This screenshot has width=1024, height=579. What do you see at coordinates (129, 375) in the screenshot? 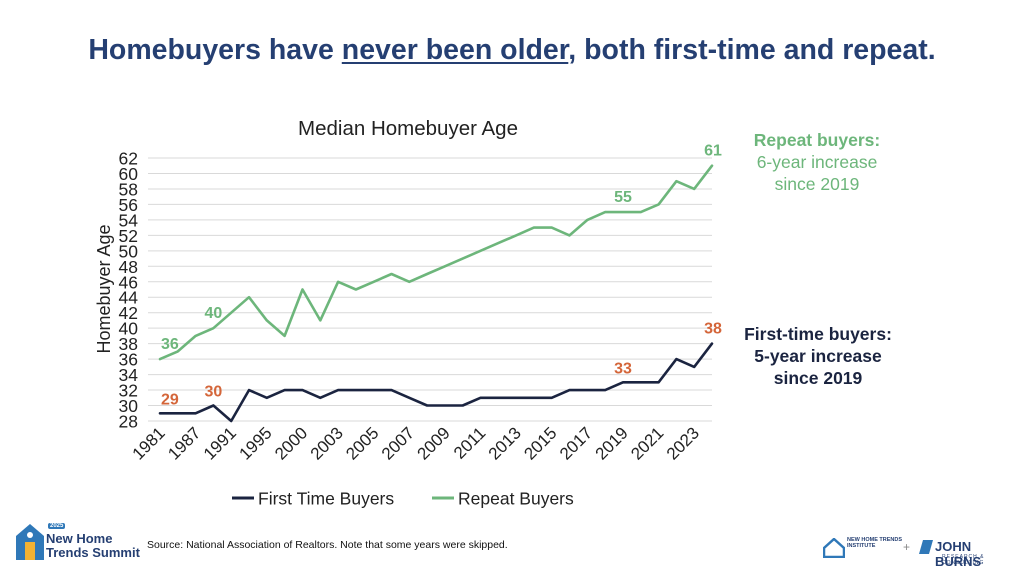
I see `y-tick-label: 34` at bounding box center [129, 375].